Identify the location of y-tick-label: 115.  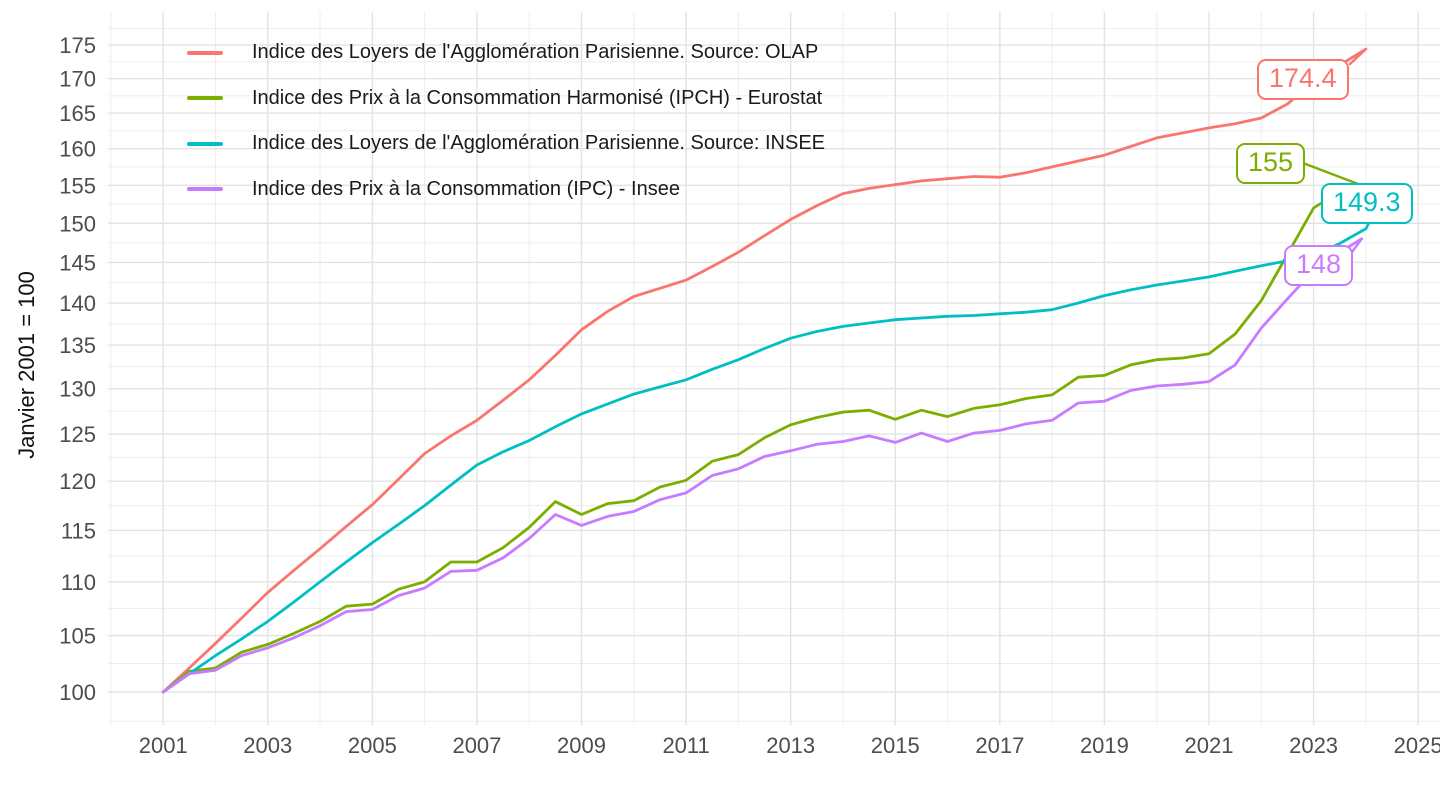
(78, 530).